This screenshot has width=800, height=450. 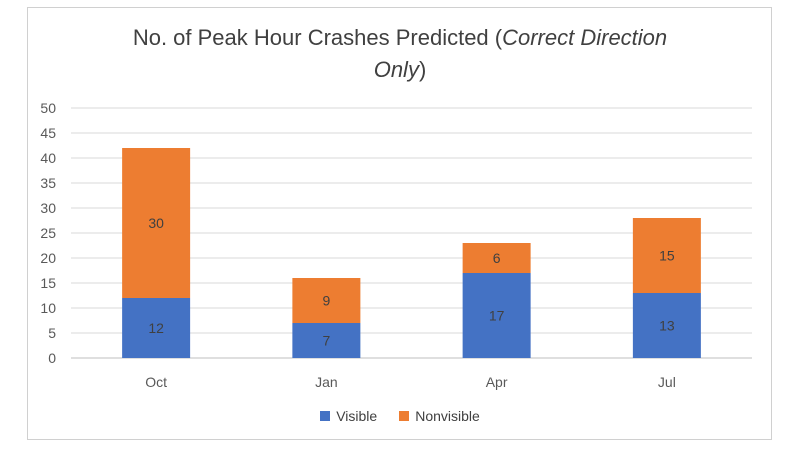 What do you see at coordinates (325, 416) in the screenshot?
I see `legend-swatch-visible` at bounding box center [325, 416].